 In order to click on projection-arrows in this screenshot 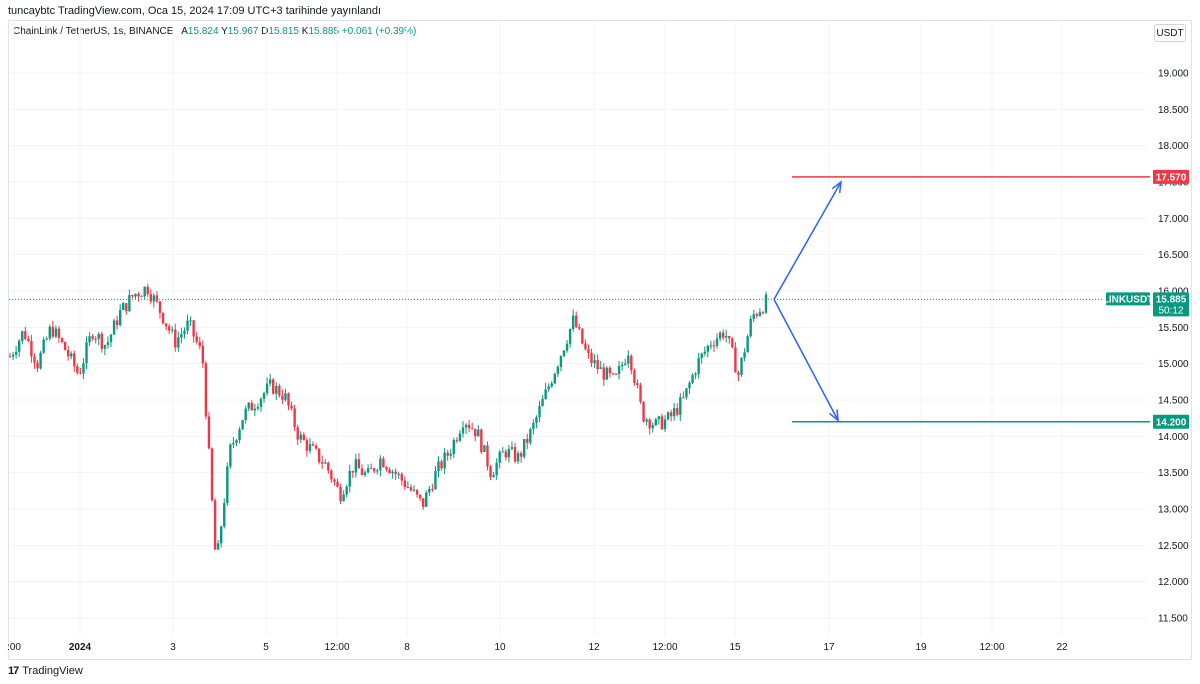, I will do `click(807, 301)`.